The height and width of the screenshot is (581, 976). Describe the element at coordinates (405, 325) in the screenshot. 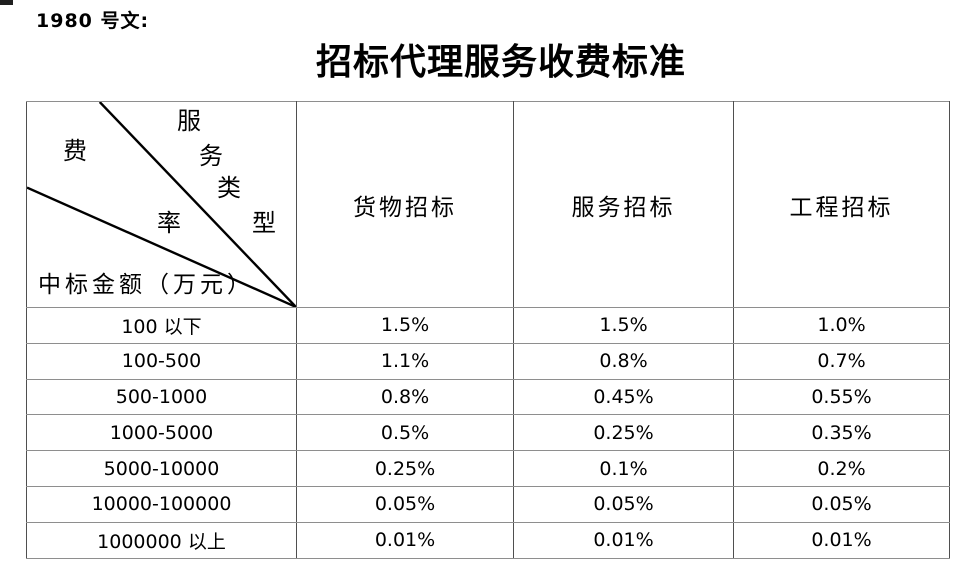

I see `rate-cell-goods: 1.5%` at that location.